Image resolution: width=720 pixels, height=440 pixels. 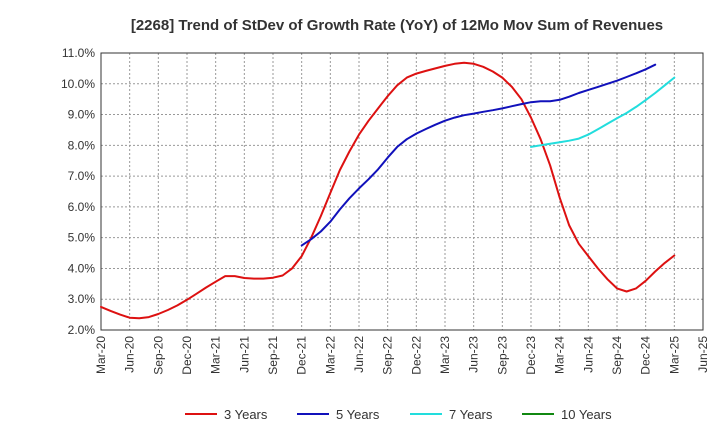 What do you see at coordinates (82, 238) in the screenshot?
I see `y-tick-label: 5.0%` at bounding box center [82, 238].